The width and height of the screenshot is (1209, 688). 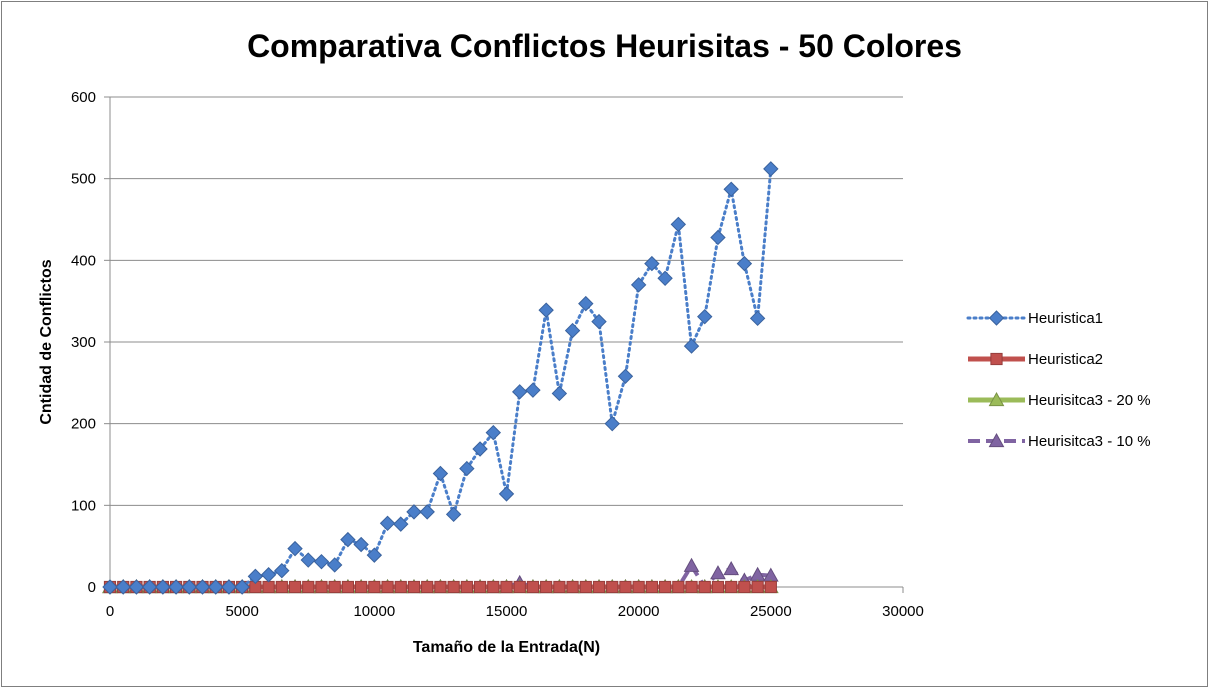 I want to click on y-tick-label: 500, so click(x=83, y=179).